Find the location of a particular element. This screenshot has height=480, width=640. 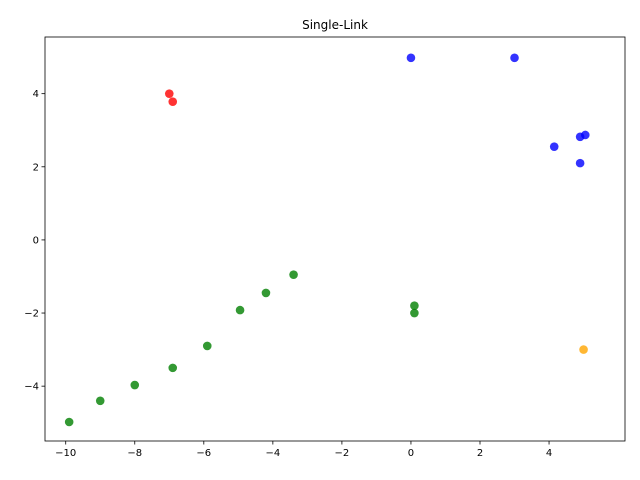

x-tick-label: 4 is located at coordinates (549, 453).